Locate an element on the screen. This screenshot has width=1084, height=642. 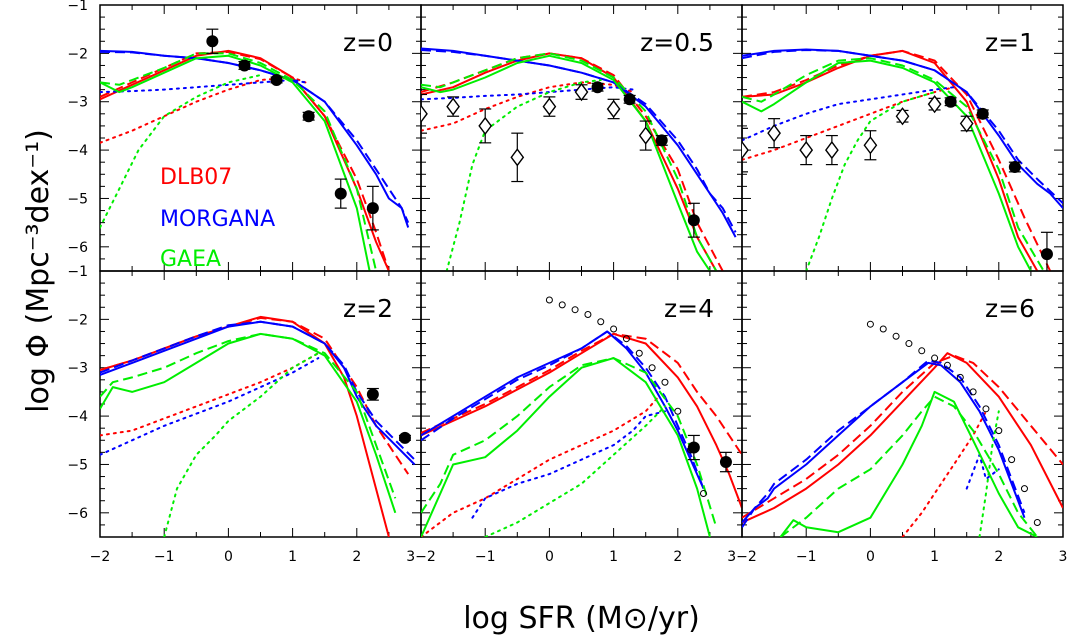
legend: DLB07 MORGANA GAEA is located at coordinates (217, 218).